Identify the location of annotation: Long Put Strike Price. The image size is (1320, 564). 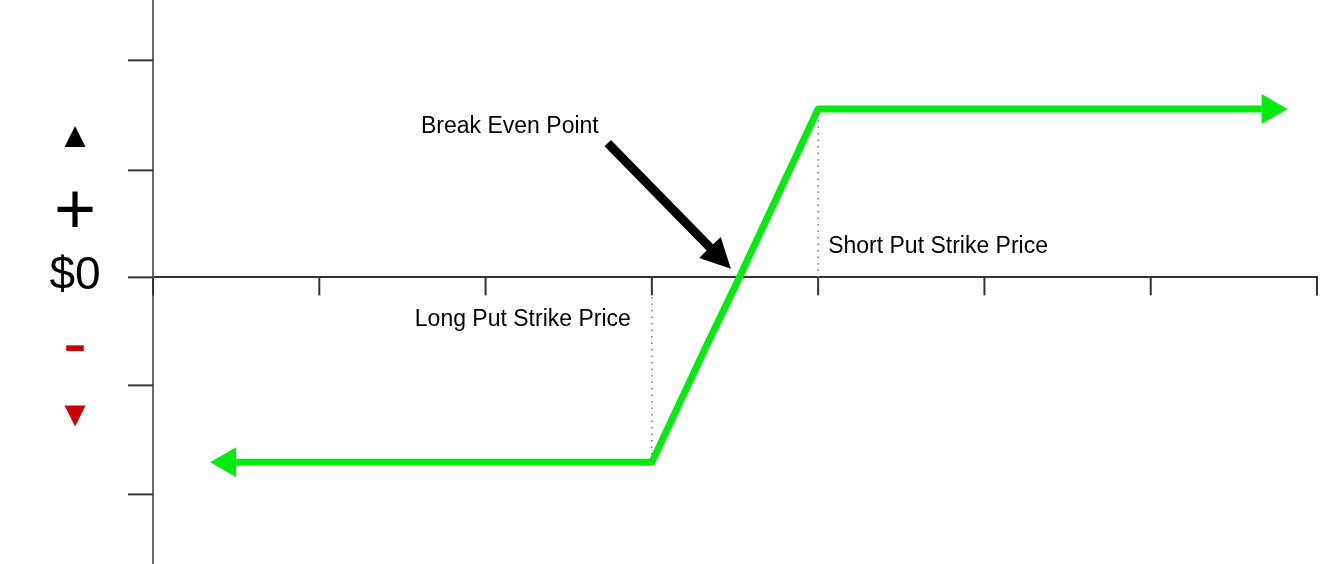
(522, 317).